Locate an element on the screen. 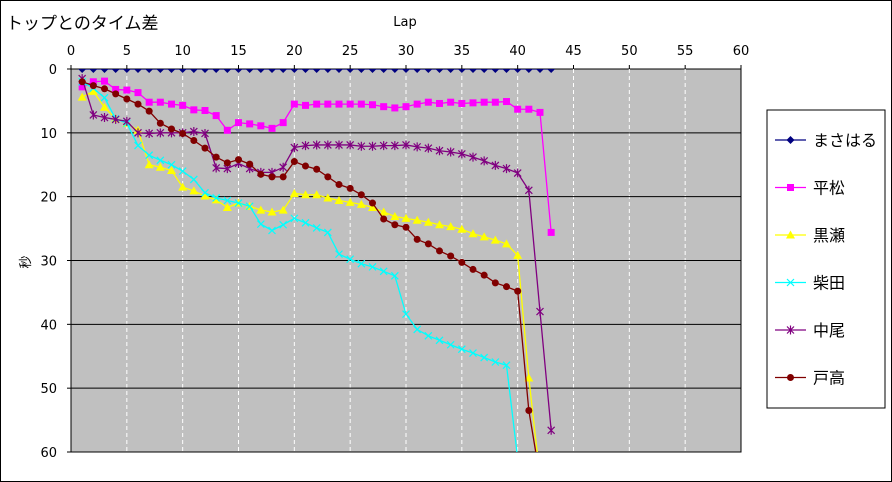  x-tick-label: 35 is located at coordinates (462, 51).